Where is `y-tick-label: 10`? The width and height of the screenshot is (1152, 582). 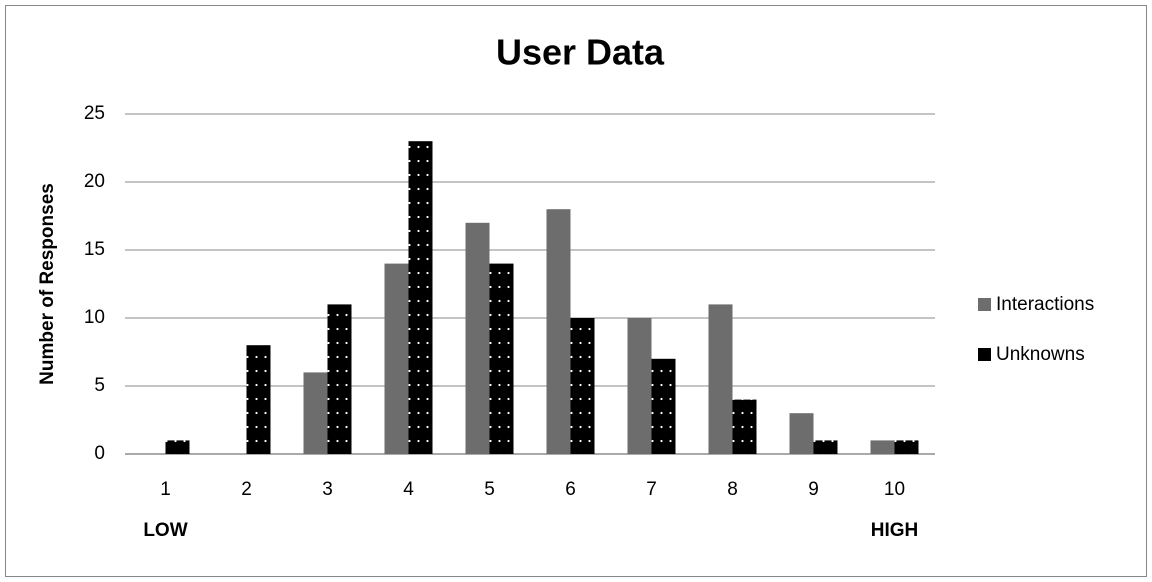
y-tick-label: 10 is located at coordinates (94, 317).